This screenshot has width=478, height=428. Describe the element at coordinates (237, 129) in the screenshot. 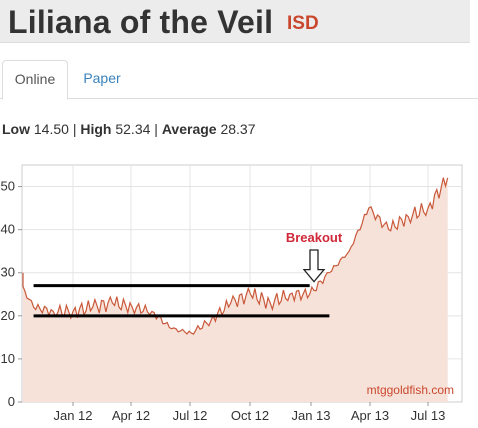

I see `average-value: 28.37` at that location.